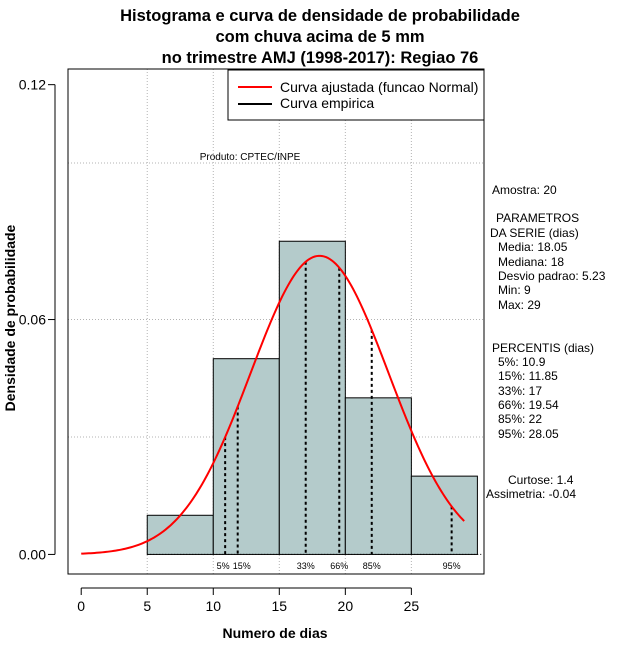 The height and width of the screenshot is (660, 640). What do you see at coordinates (533, 247) in the screenshot?
I see `param-media: Media: 18.05` at bounding box center [533, 247].